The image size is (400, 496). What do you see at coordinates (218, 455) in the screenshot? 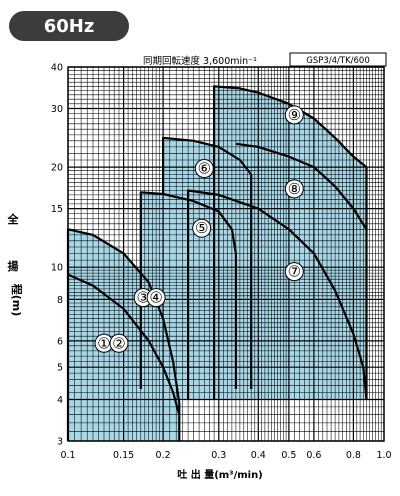
I see `x-tick-label: 0.3` at bounding box center [218, 455].